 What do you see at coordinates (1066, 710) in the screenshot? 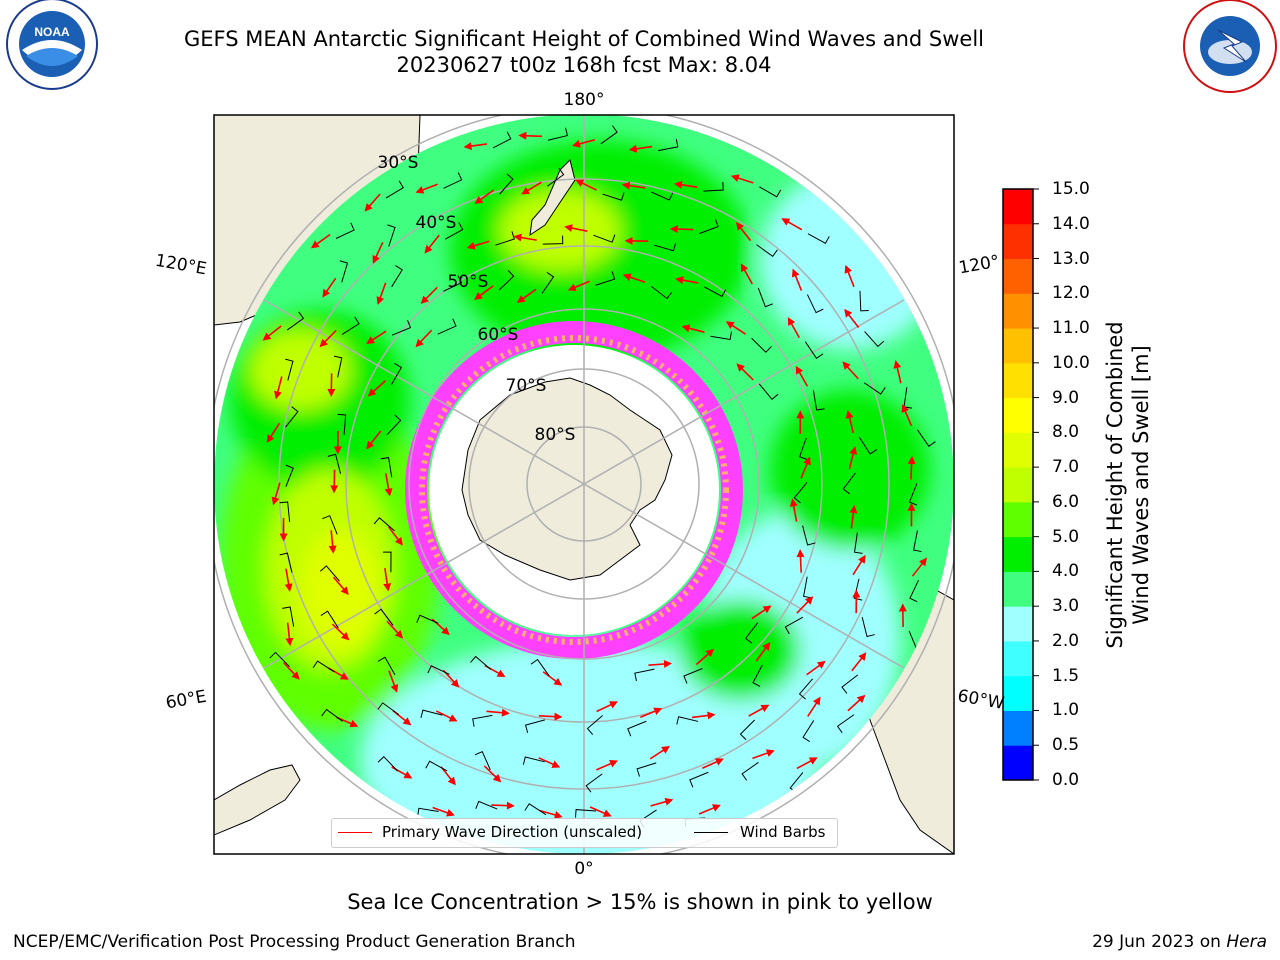
I see `colorbar-tick-label: 1.0` at bounding box center [1066, 710].